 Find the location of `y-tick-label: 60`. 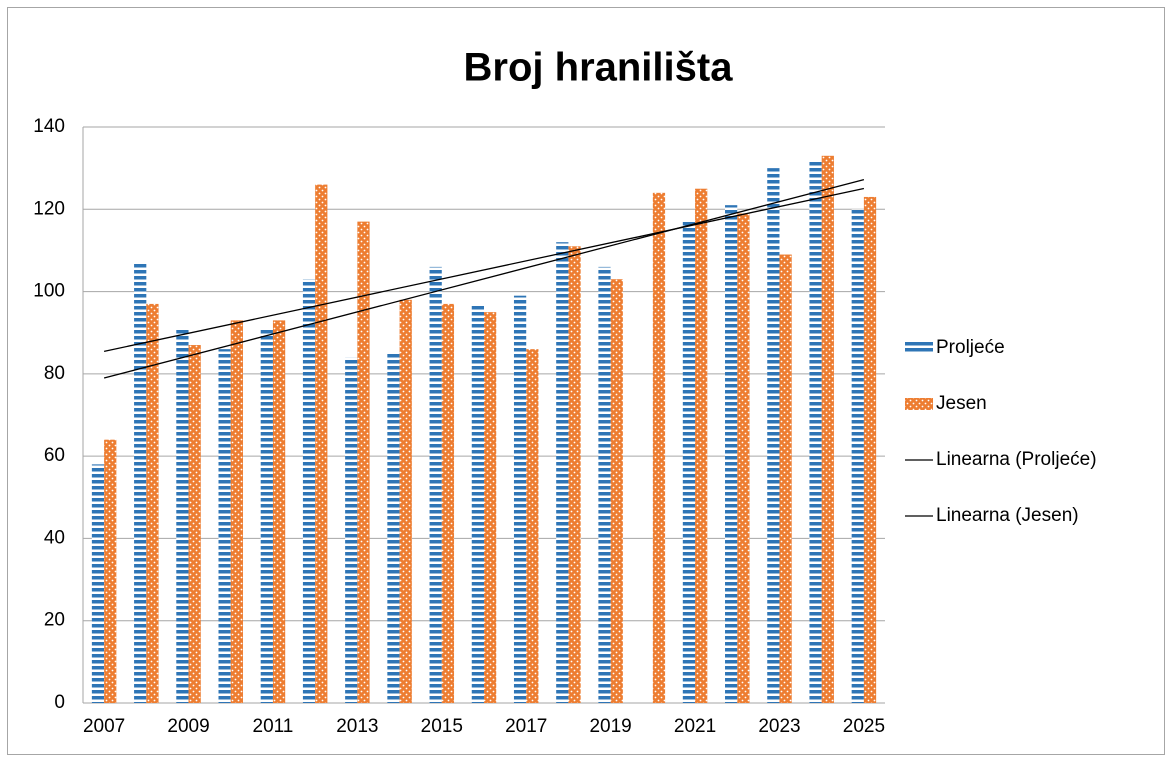

y-tick-label: 60 is located at coordinates (54, 455).